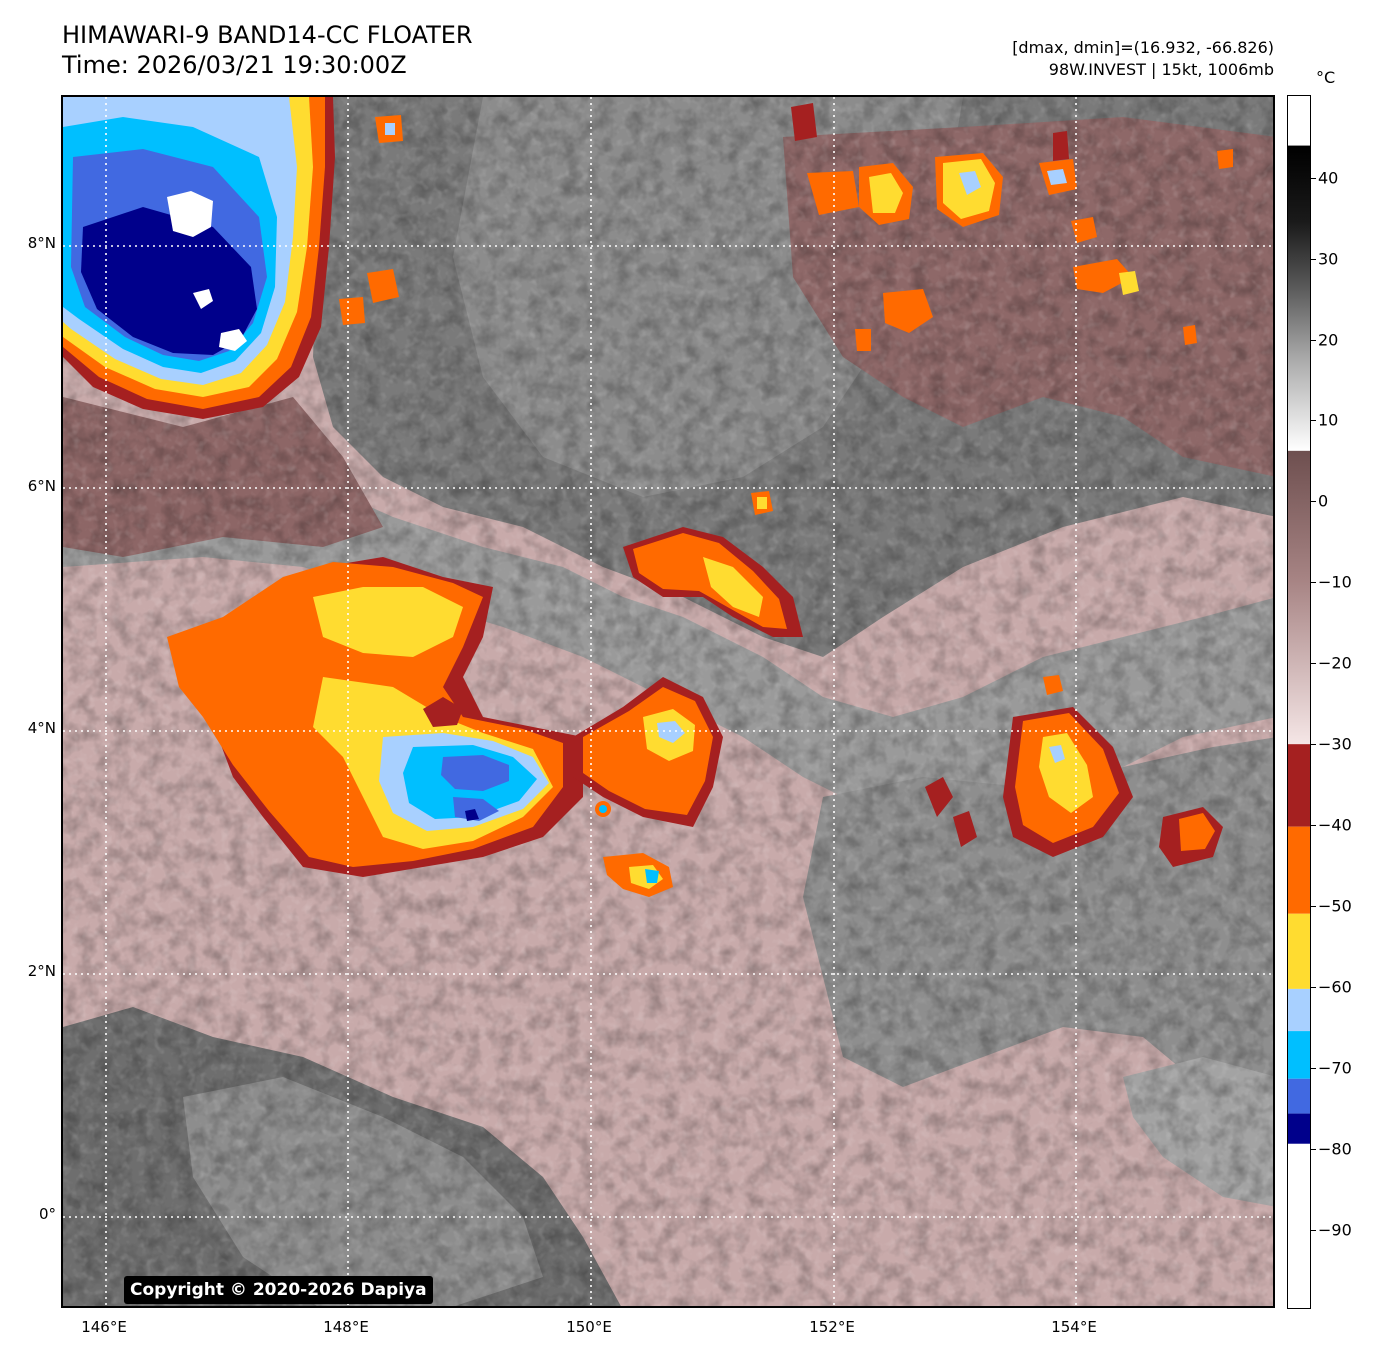  What do you see at coordinates (634, 849) in the screenshot?
I see `convection-small-south` at bounding box center [634, 849].